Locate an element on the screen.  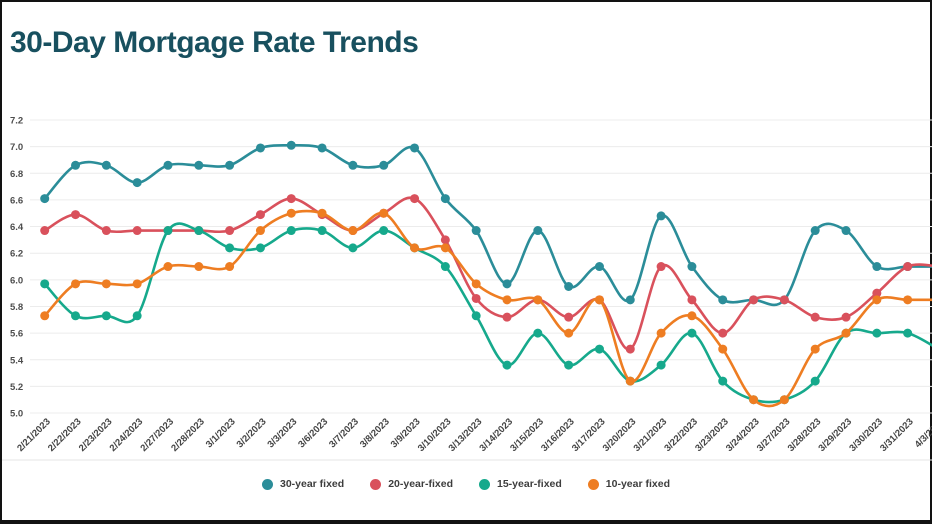
legend-item-10-year: 10-year fixed is located at coordinates (628, 484).